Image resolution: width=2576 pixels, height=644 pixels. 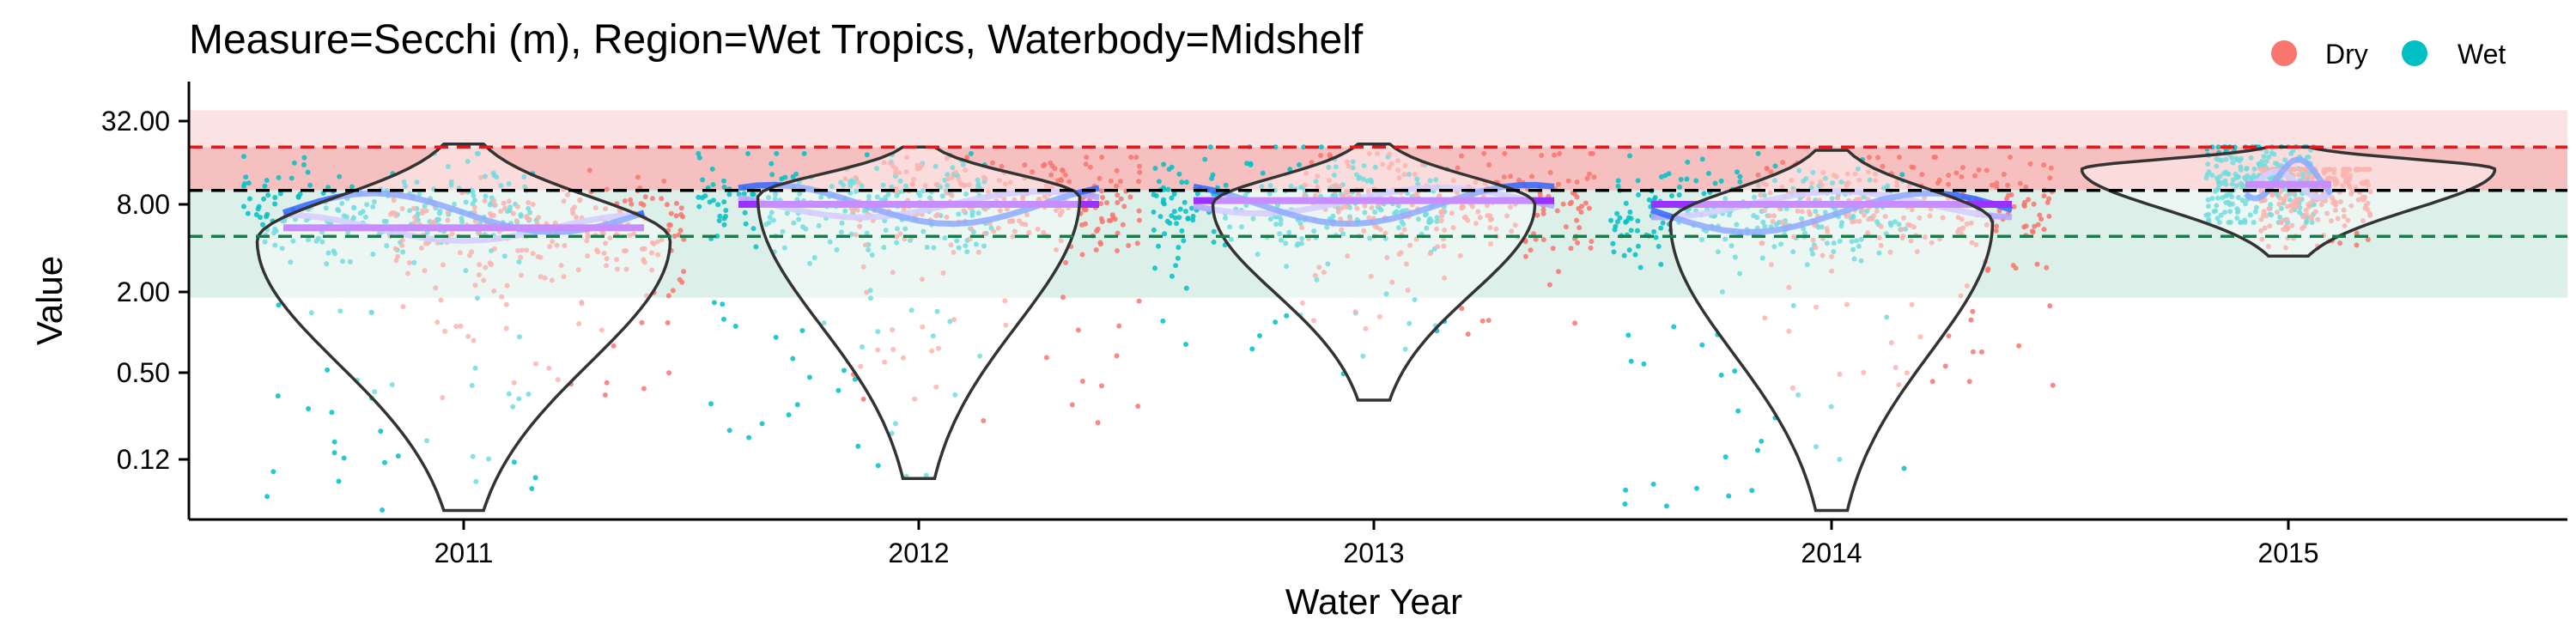 I want to click on smooth-lines, so click(x=1308, y=200).